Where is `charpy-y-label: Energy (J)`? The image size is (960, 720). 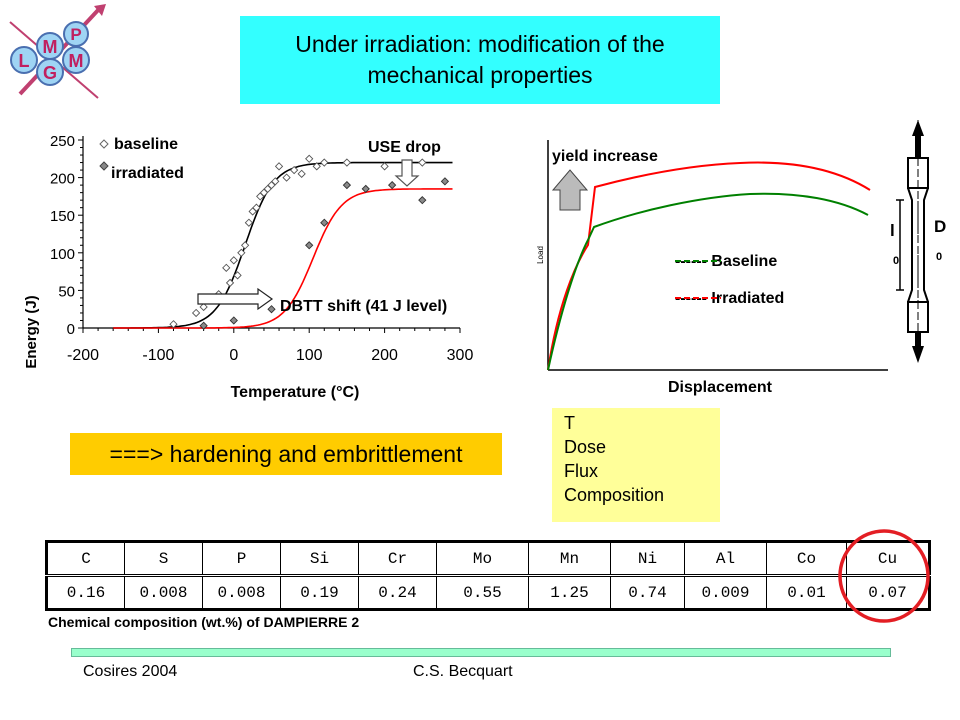 charpy-y-label: Energy (J) is located at coordinates (31, 331).